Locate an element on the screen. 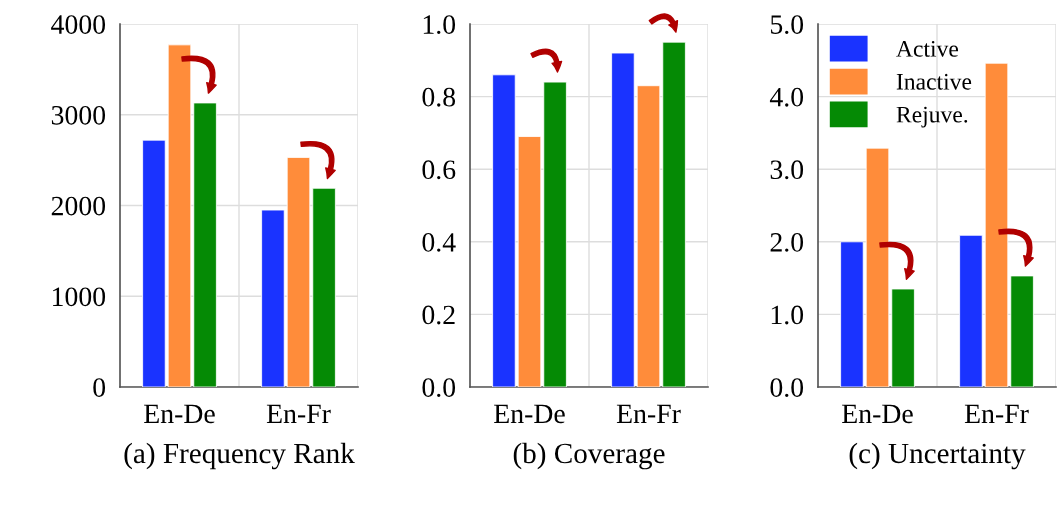 The image size is (1058, 512). y-tick-label: 0.4 is located at coordinates (439, 242).